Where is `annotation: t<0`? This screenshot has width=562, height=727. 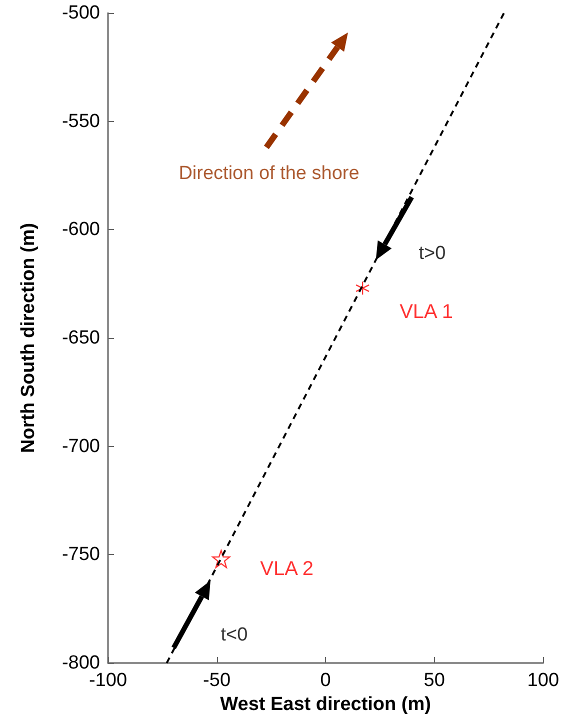
annotation: t<0 is located at coordinates (234, 635).